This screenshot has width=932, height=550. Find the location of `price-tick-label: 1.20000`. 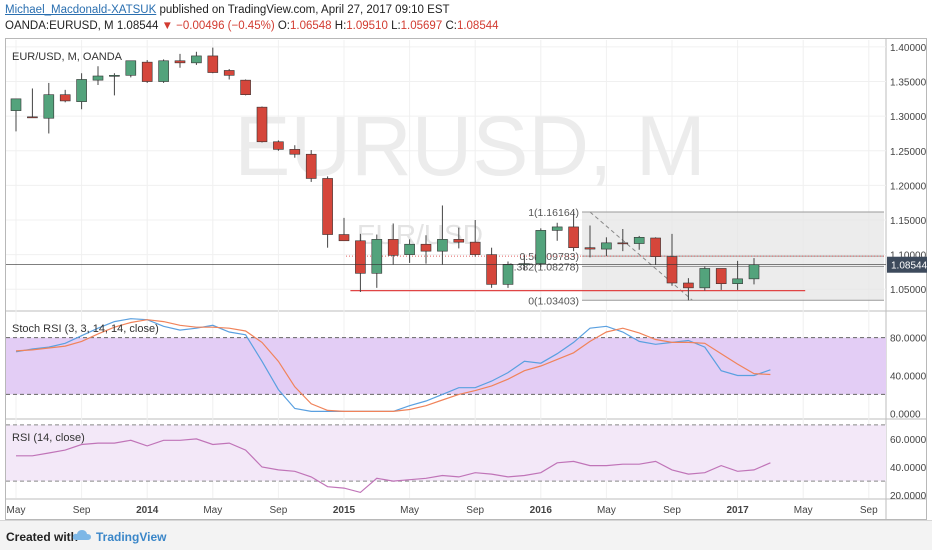

price-tick-label: 1.20000 is located at coordinates (908, 186).